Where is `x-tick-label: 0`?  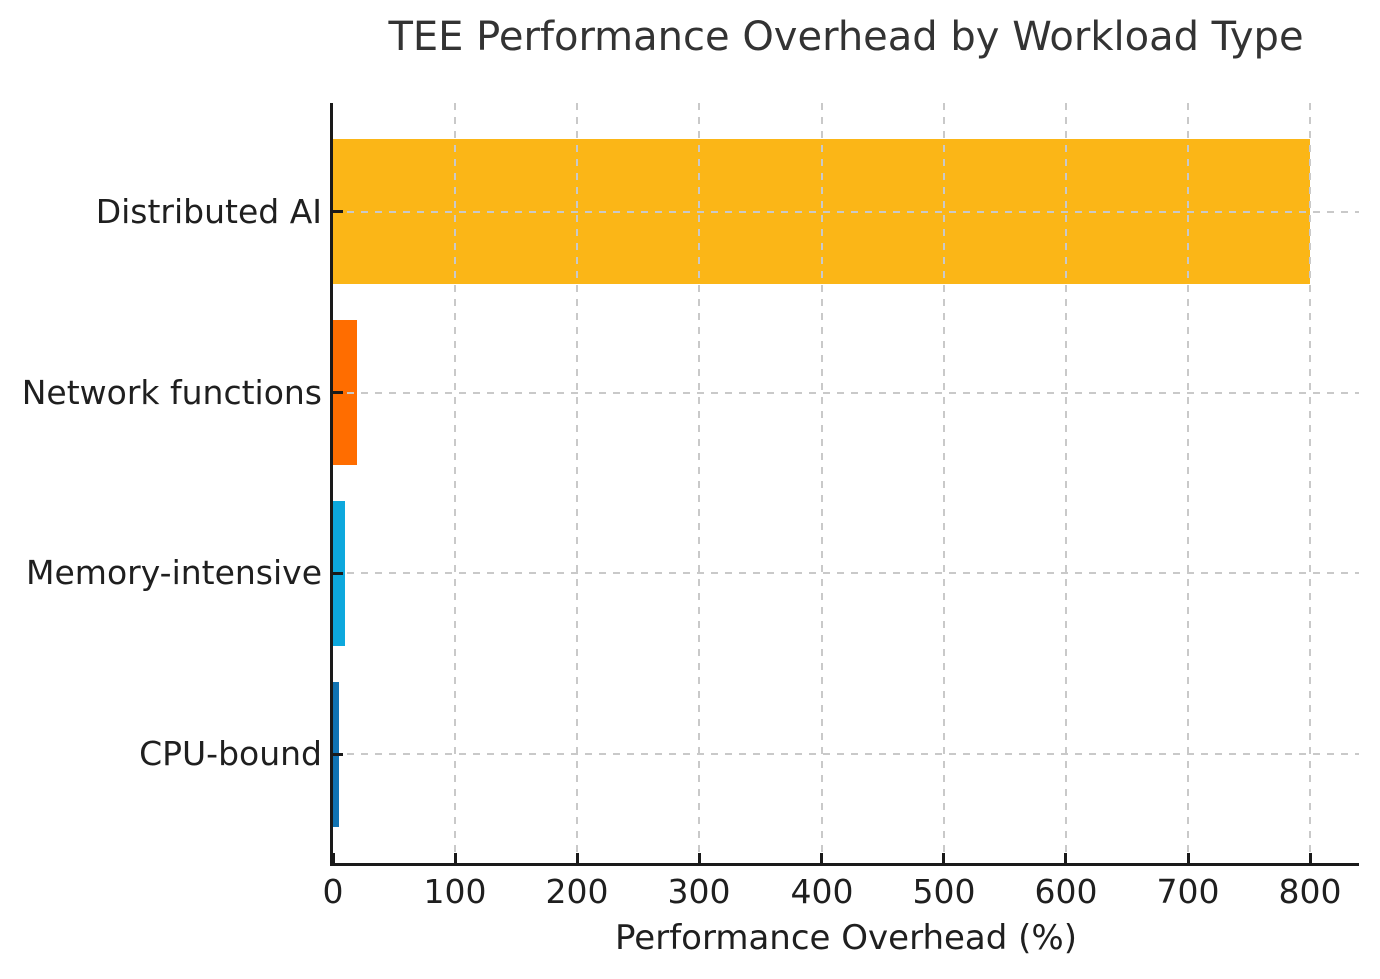 x-tick-label: 0 is located at coordinates (333, 891).